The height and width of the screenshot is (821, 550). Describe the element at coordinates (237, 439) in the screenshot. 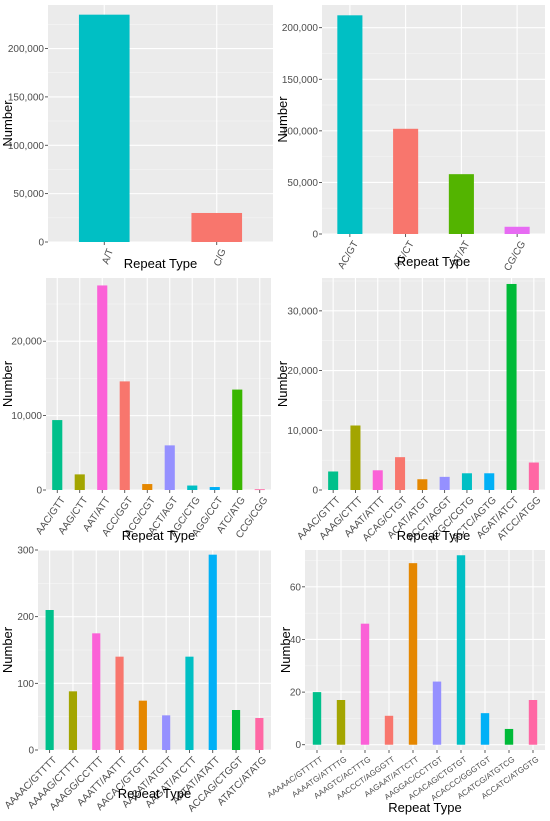

I see `bar-atc-atg` at that location.